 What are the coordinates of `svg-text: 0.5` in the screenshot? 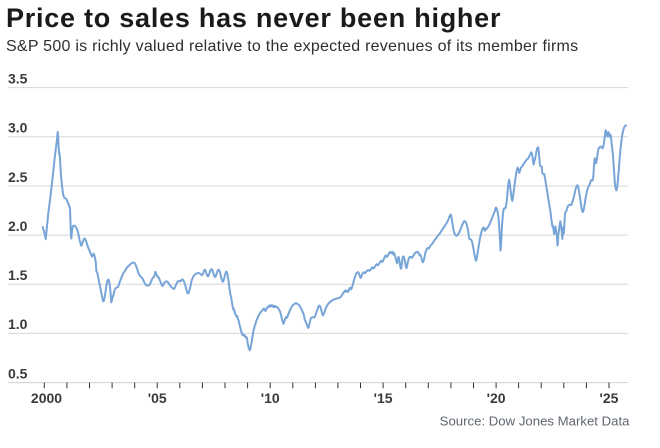 It's located at (18, 373).